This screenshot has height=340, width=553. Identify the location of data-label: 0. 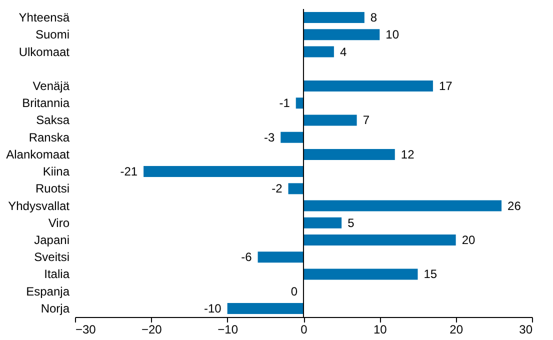
(294, 291).